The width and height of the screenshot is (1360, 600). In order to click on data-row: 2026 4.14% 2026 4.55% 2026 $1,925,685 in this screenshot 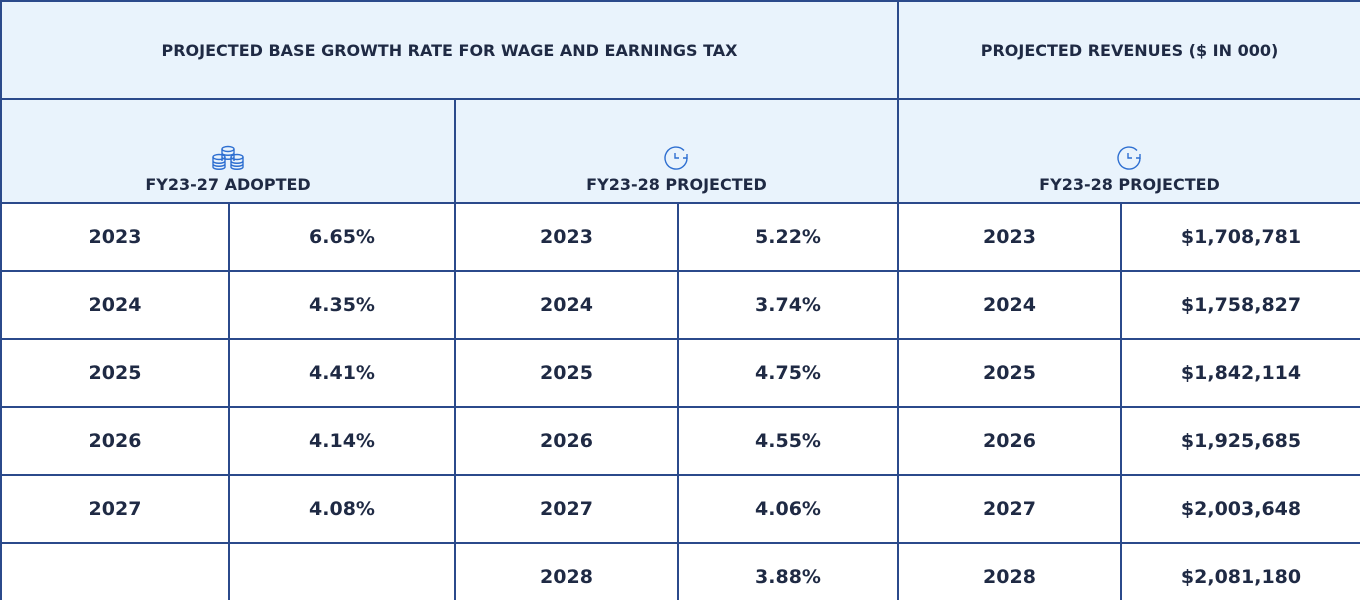, I will do `click(680, 441)`.